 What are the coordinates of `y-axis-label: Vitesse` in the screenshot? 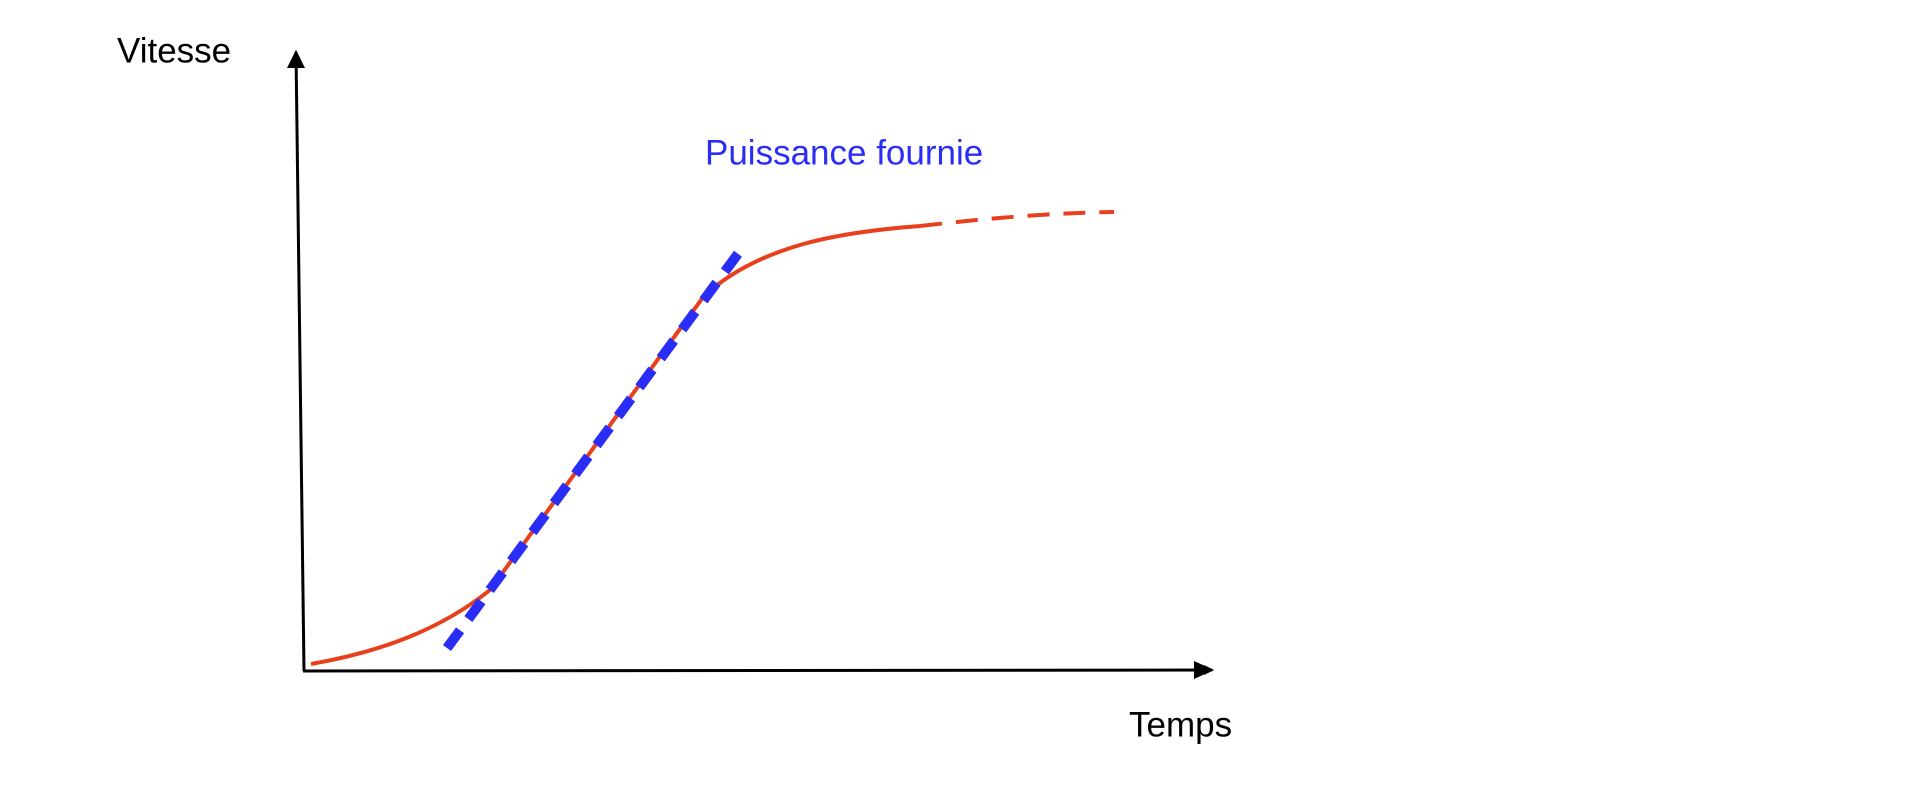 It's located at (174, 50).